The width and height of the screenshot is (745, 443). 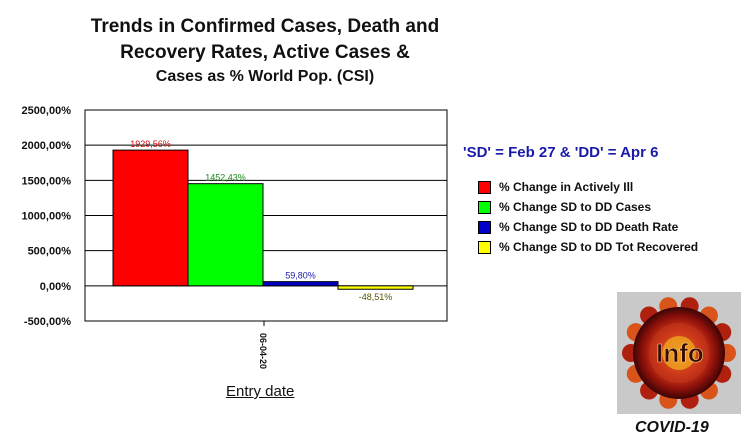 What do you see at coordinates (561, 152) in the screenshot?
I see `date-note: 'SD' = Feb 27 & 'DD' = Apr 6` at bounding box center [561, 152].